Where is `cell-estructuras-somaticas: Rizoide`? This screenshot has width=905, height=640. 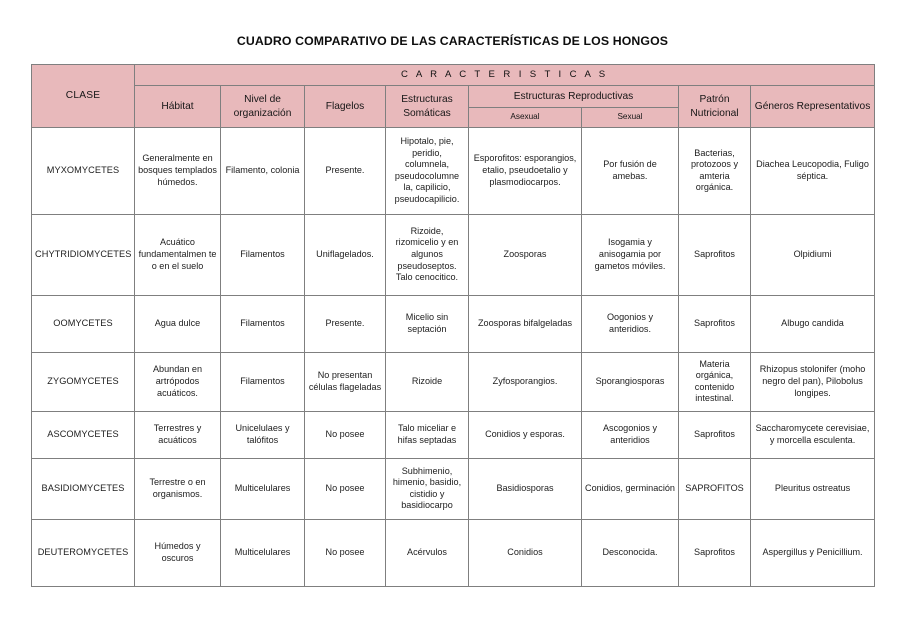
cell-estructuras-somaticas: Rizoide is located at coordinates (427, 381).